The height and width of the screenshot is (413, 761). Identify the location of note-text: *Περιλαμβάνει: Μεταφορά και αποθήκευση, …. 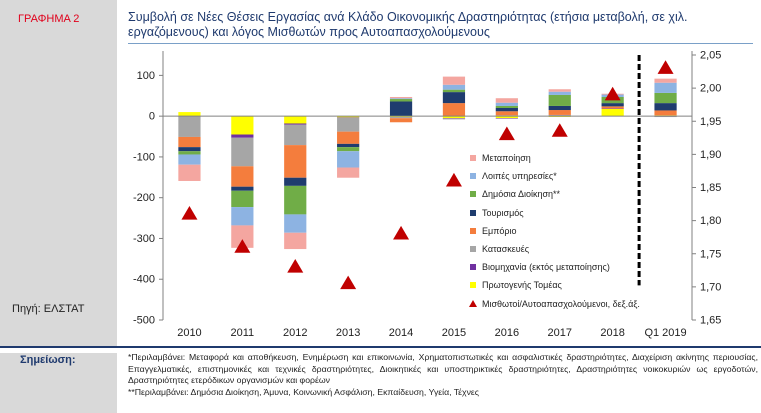
(443, 369).